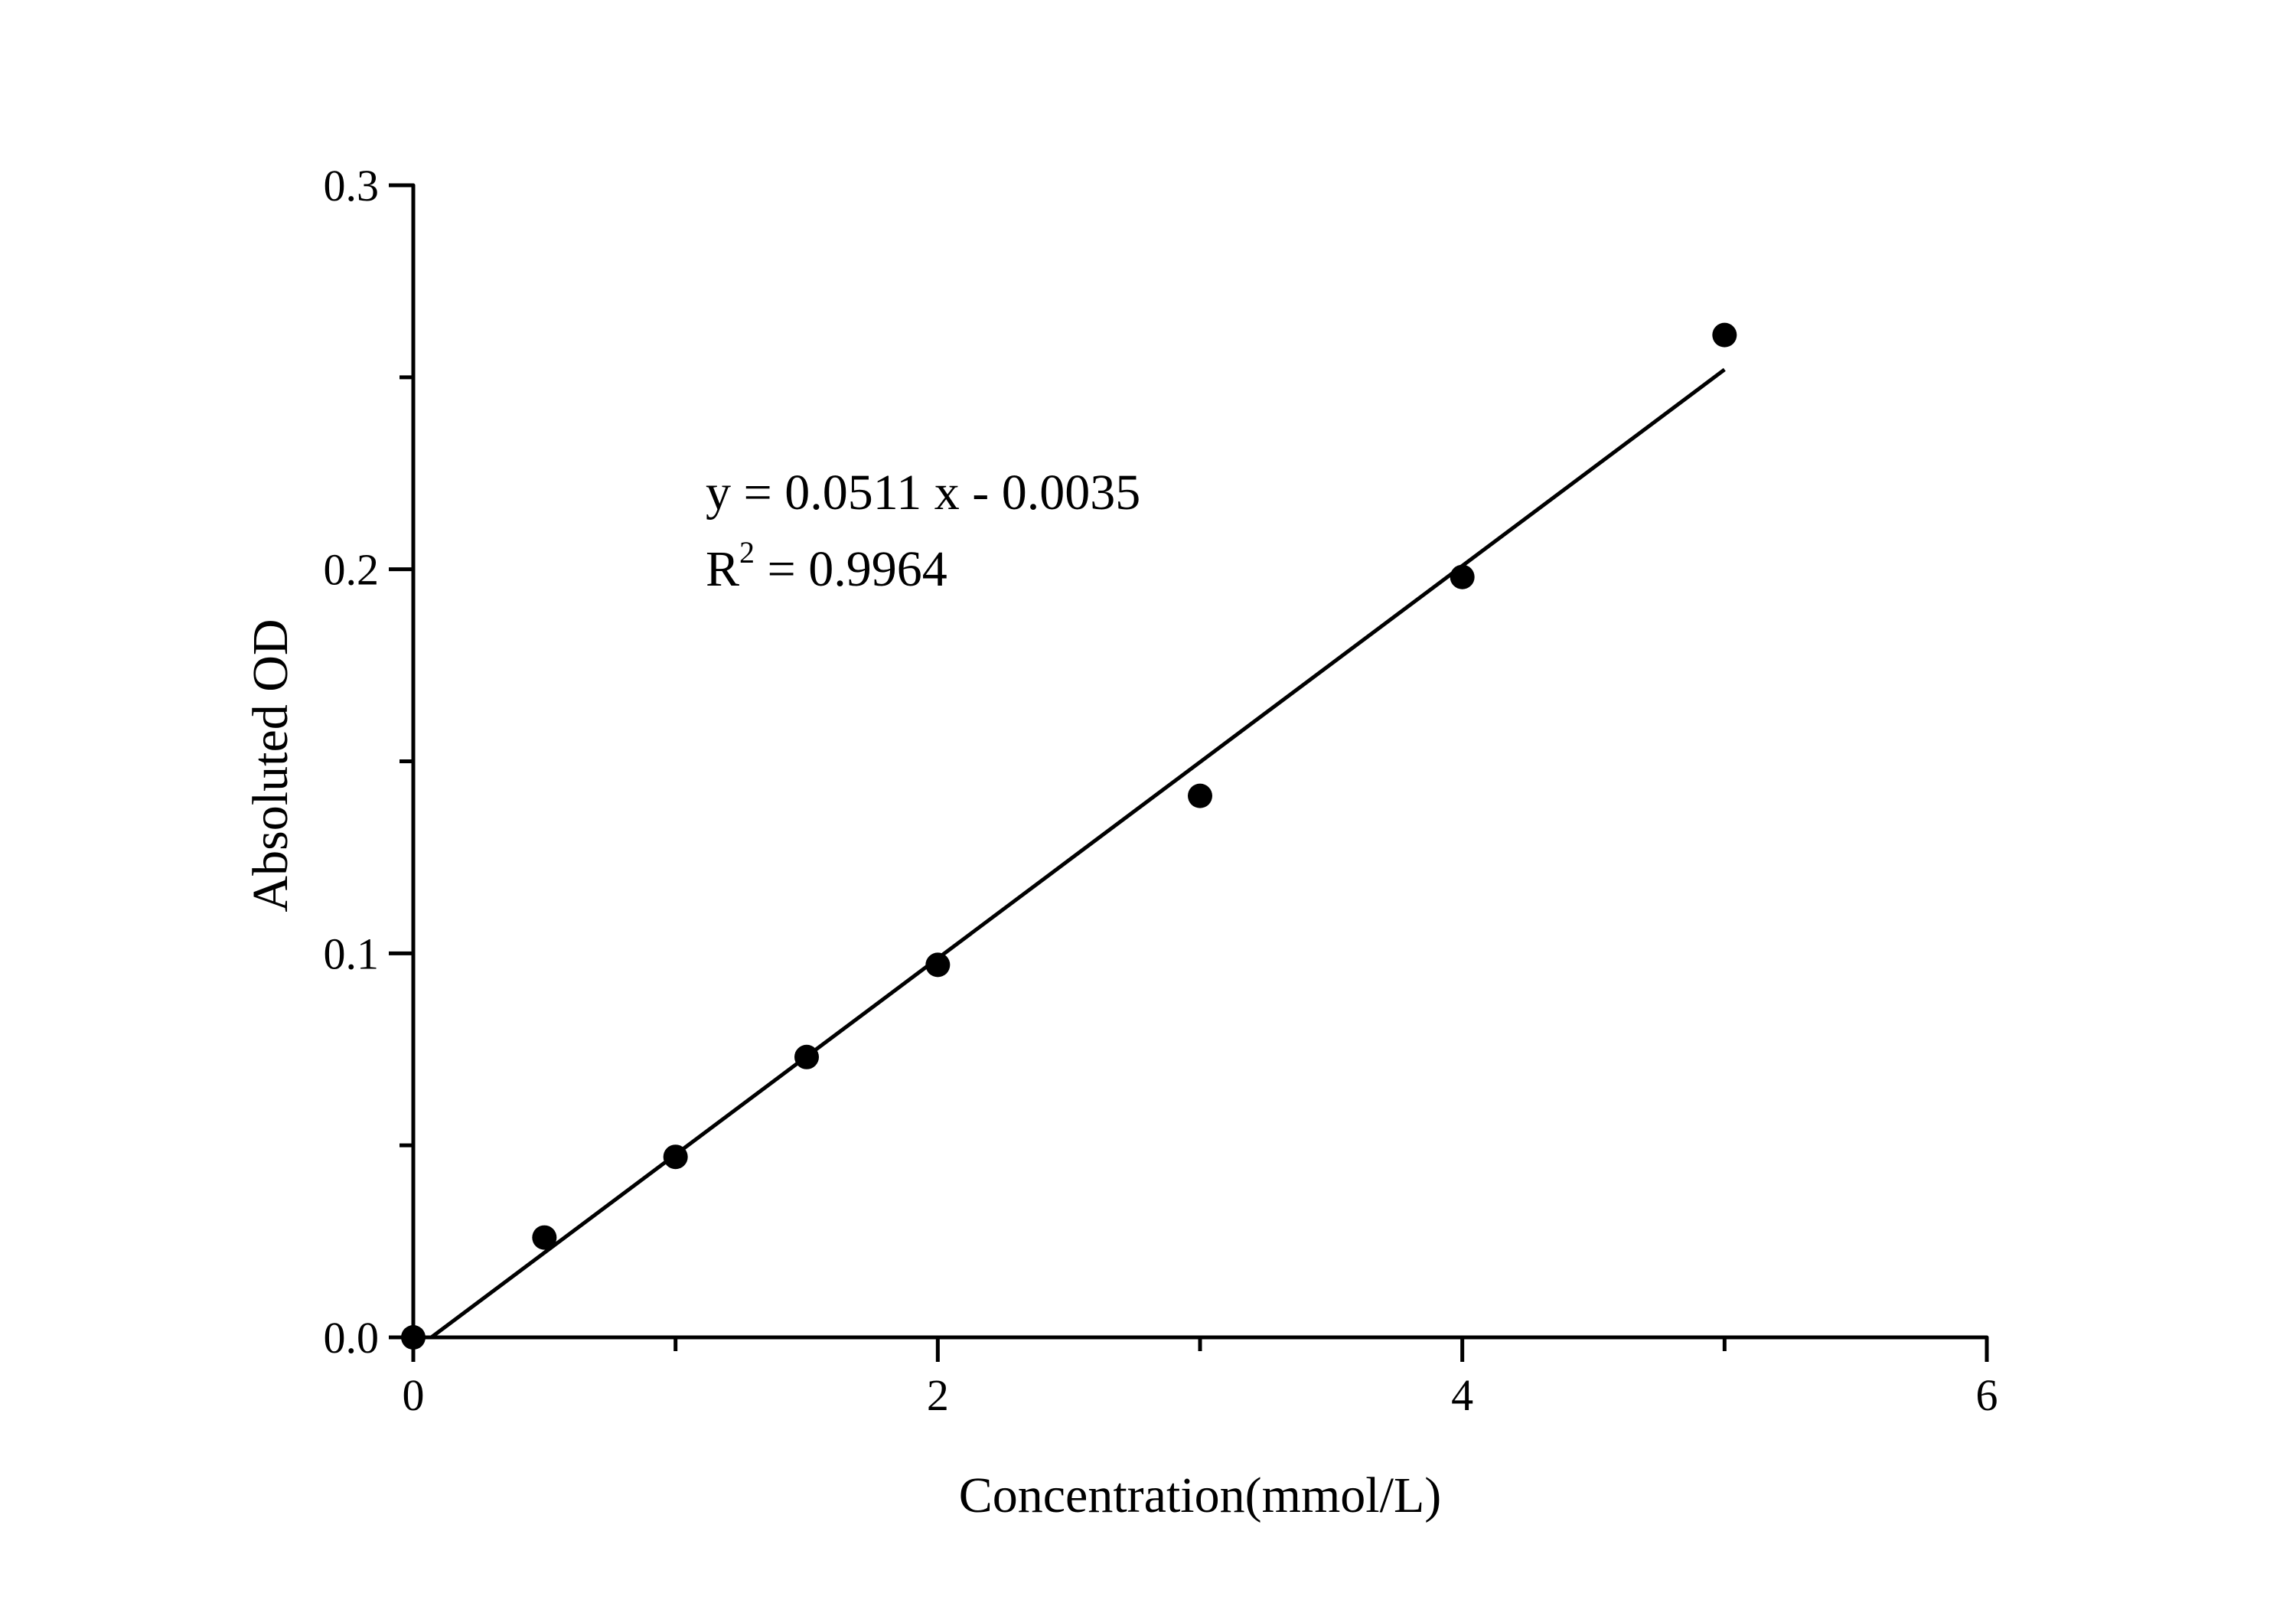 The height and width of the screenshot is (1603, 2296). Describe the element at coordinates (938, 1395) in the screenshot. I see `x-tick-label: 2` at that location.